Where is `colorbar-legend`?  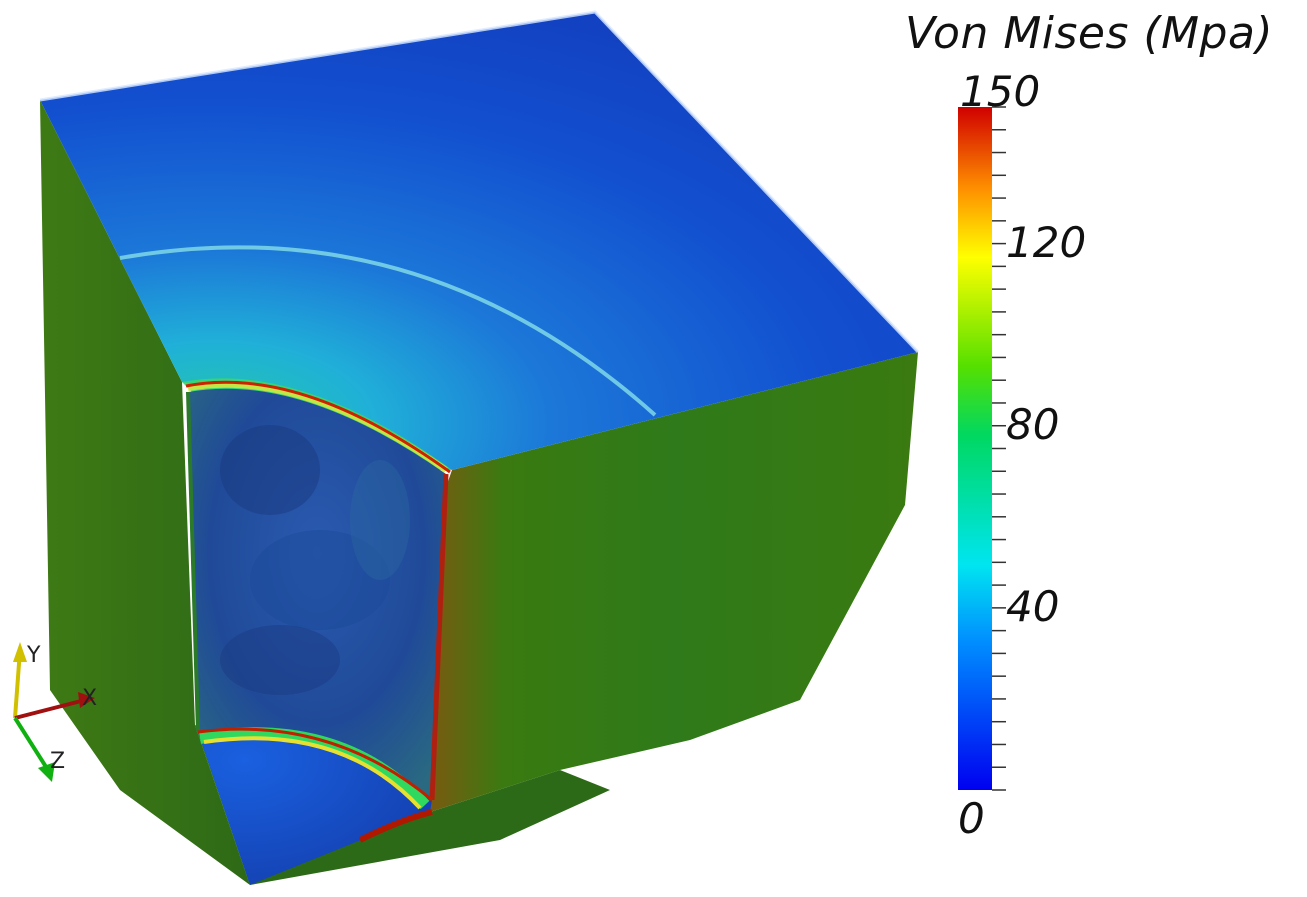
colorbar-legend is located at coordinates (982, 448).